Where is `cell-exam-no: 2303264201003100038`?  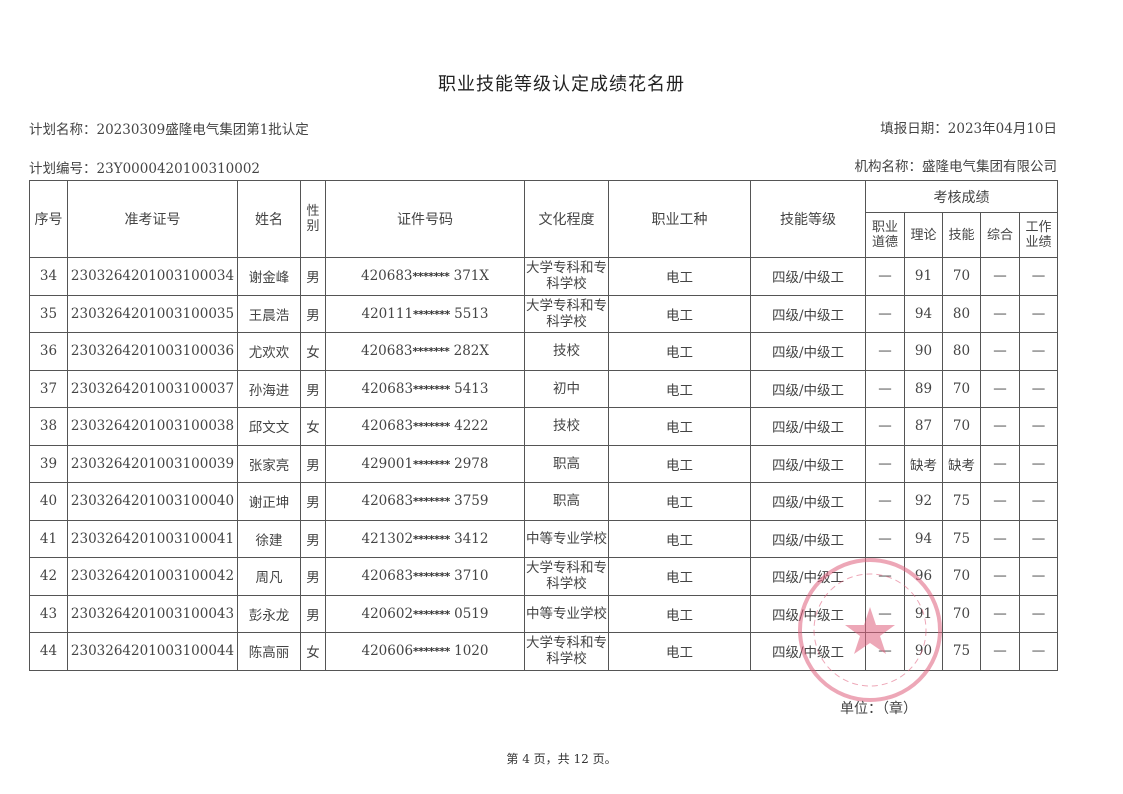
cell-exam-no: 2303264201003100038 is located at coordinates (152, 426).